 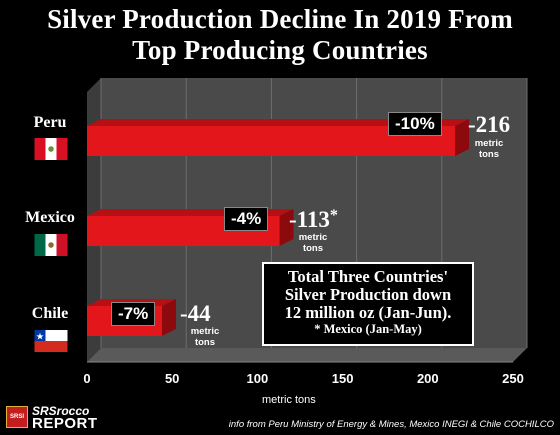 I want to click on x-tick-label-2: 100, so click(x=258, y=378).